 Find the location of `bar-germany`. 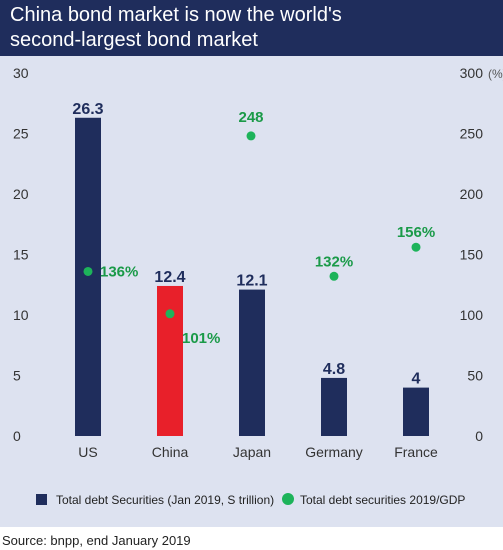

bar-germany is located at coordinates (334, 406).